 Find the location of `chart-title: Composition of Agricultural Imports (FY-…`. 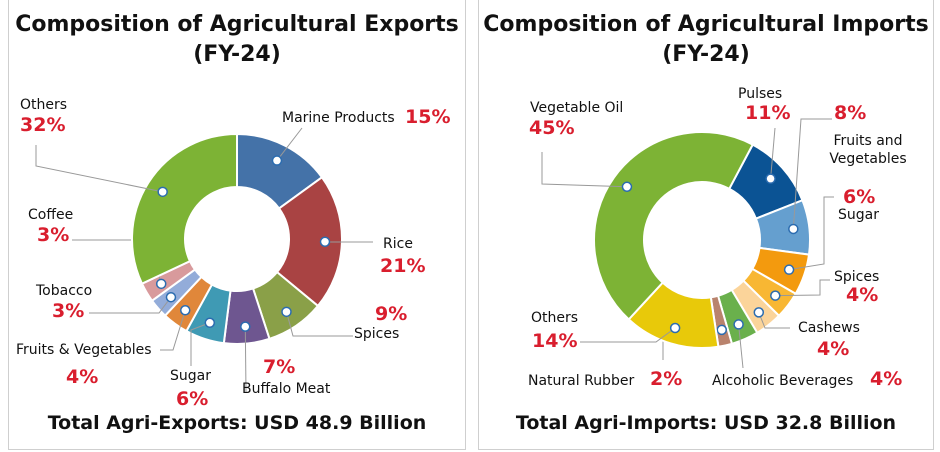

chart-title: Composition of Agricultural Imports (FY-… is located at coordinates (706, 39).